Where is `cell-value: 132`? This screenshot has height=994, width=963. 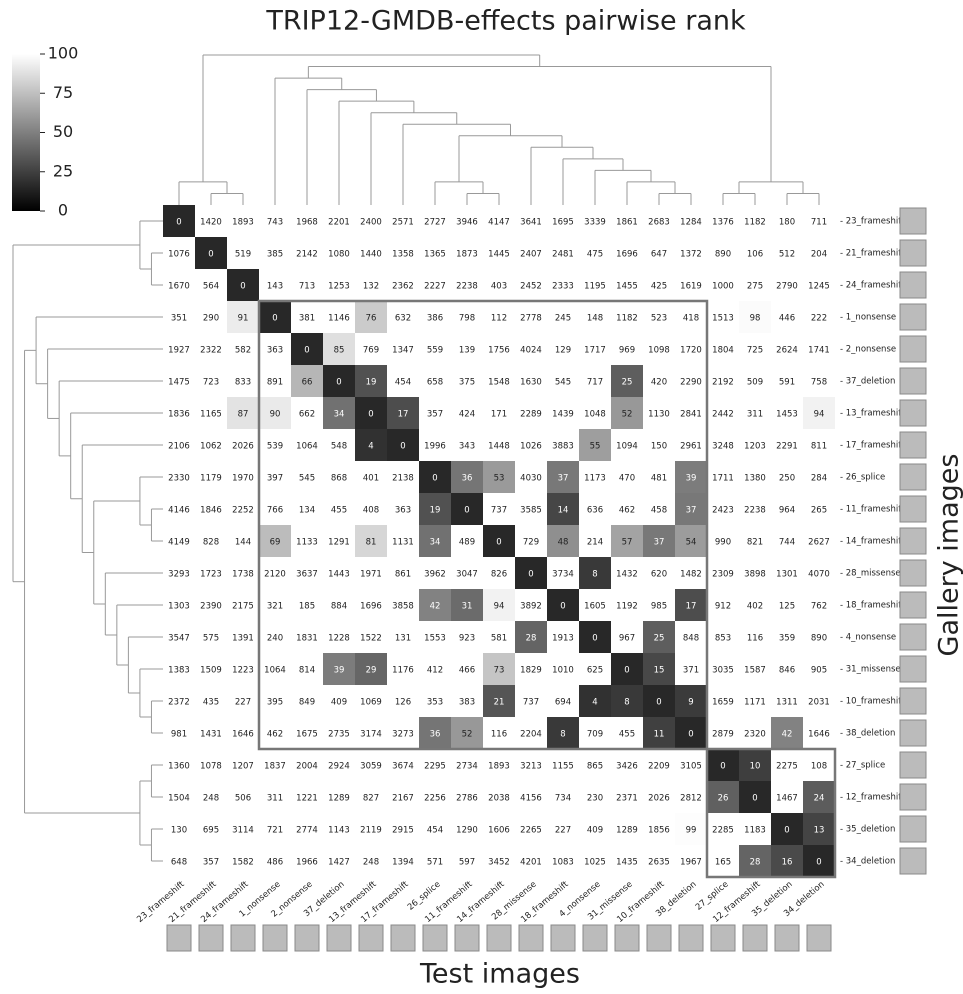 cell-value: 132 is located at coordinates (371, 287).